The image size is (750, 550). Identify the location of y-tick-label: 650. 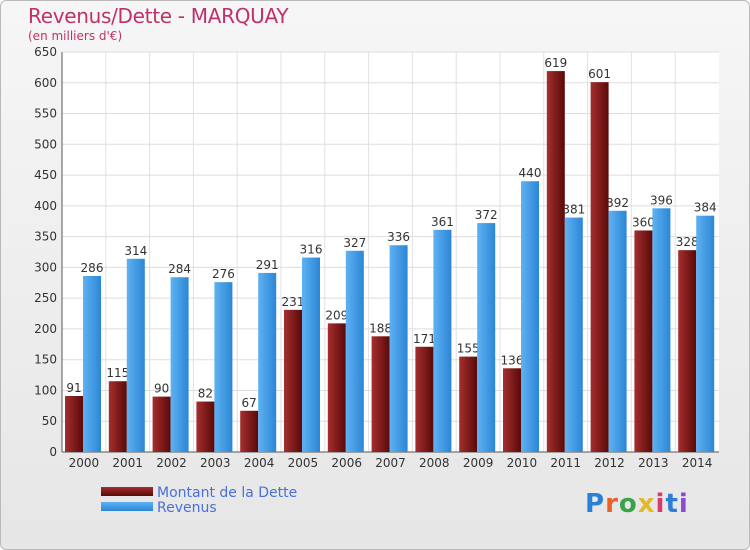
(45, 52).